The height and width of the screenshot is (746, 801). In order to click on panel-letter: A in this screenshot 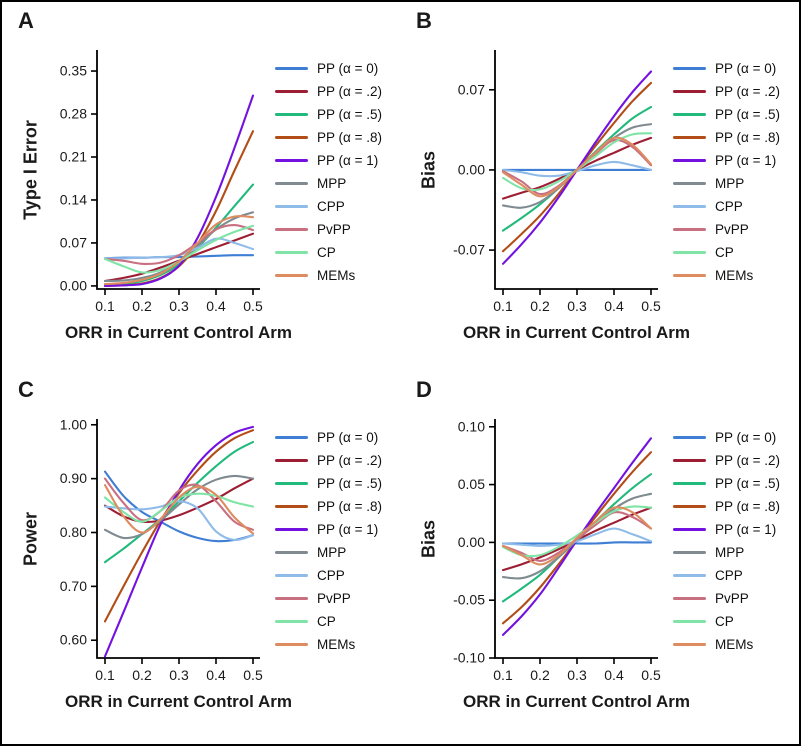, I will do `click(26, 20)`.